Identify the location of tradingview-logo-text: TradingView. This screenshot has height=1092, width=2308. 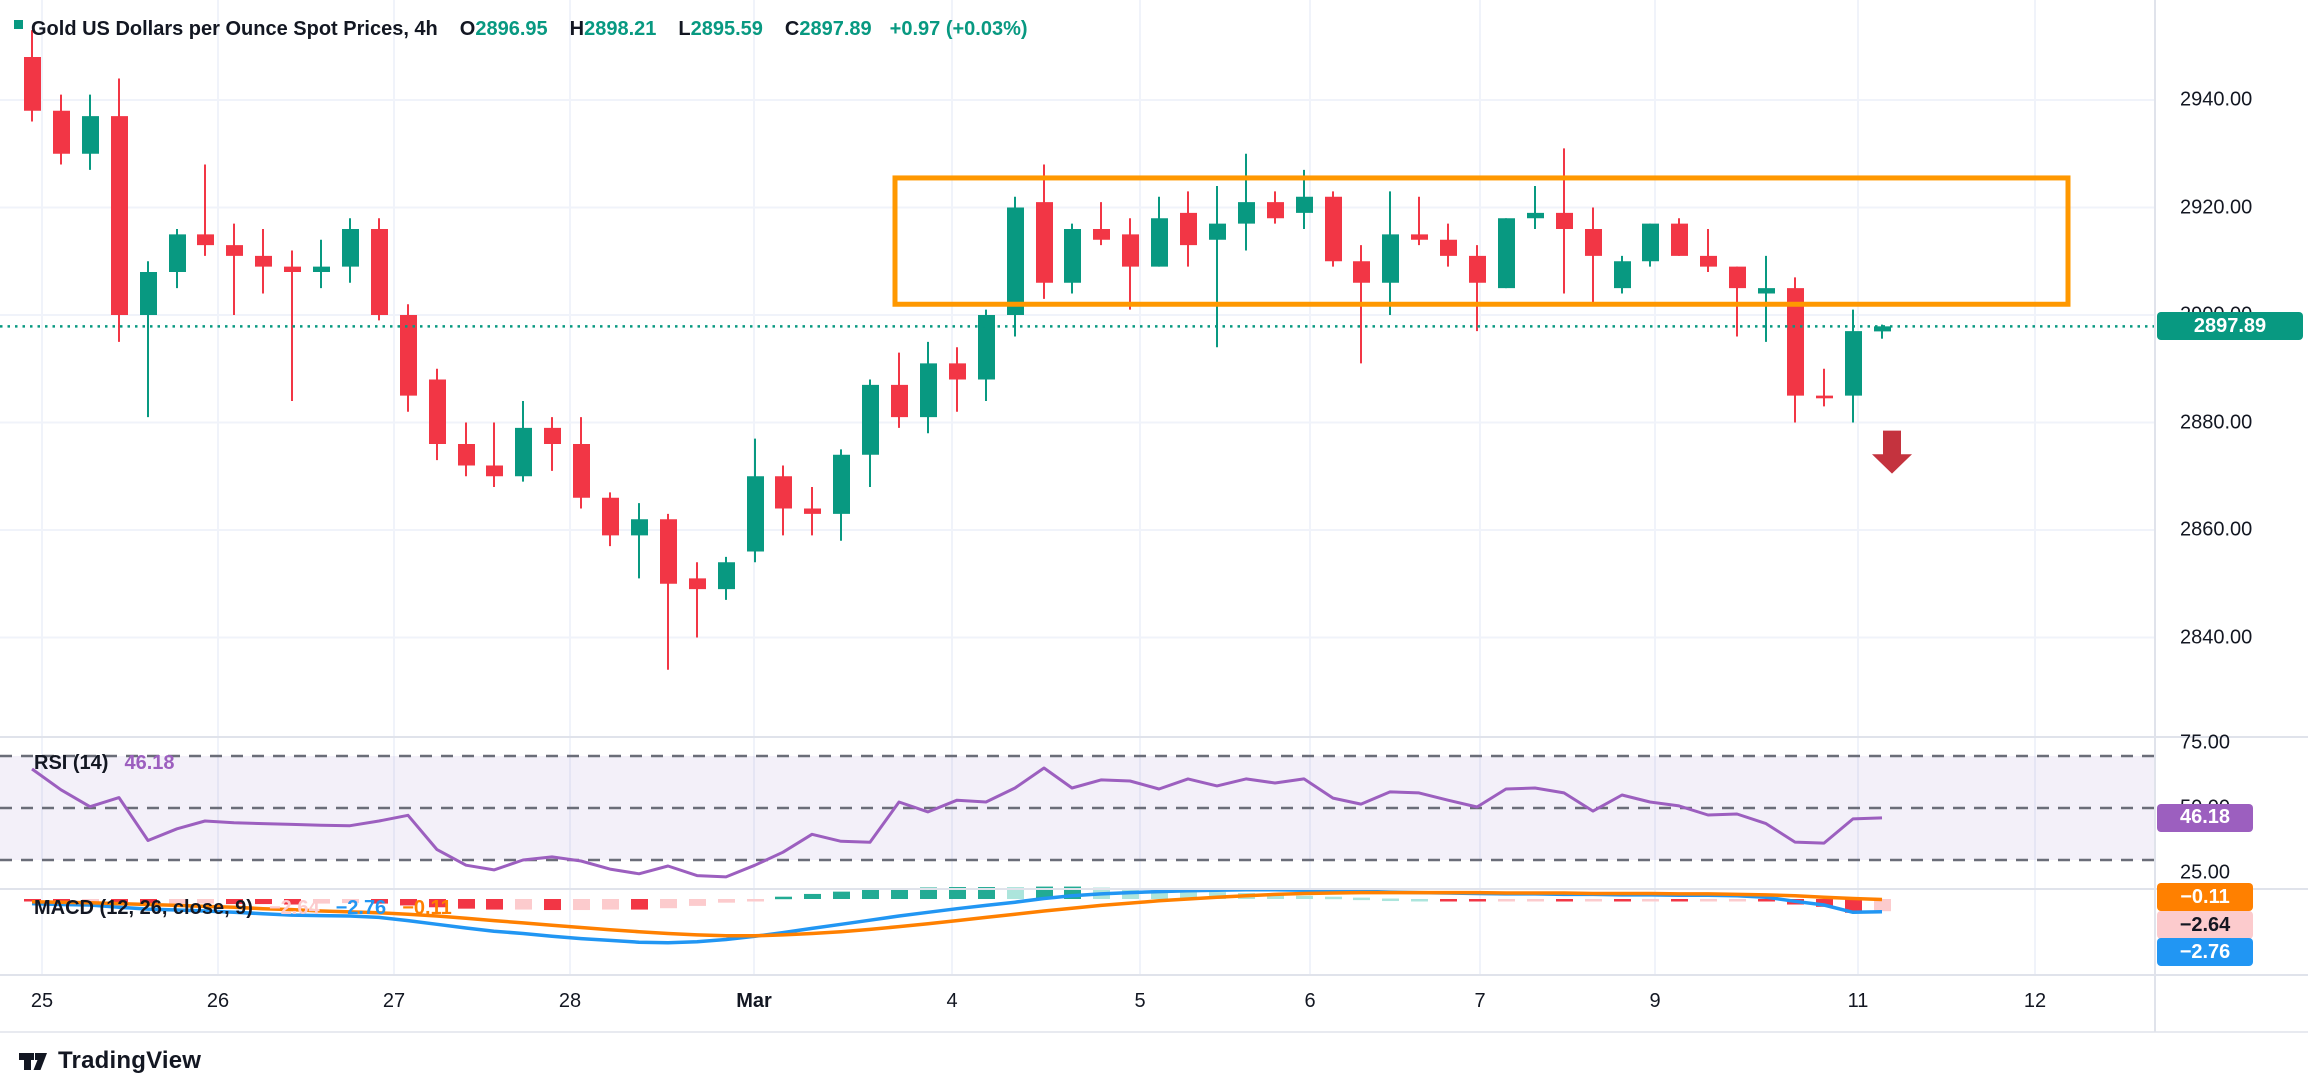
(130, 1060).